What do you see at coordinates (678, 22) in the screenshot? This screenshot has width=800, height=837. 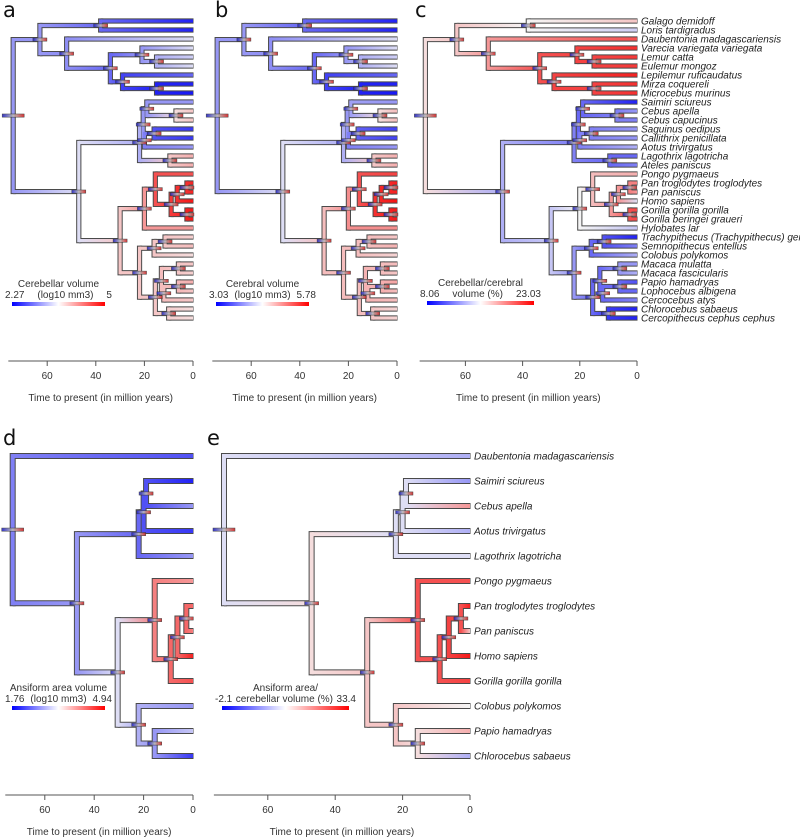 I see `tip-label: Galago demidoff` at bounding box center [678, 22].